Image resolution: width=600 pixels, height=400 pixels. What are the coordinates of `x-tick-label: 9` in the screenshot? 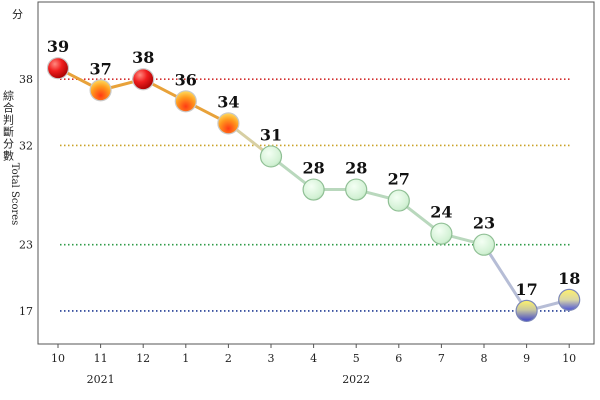 It's located at (526, 358).